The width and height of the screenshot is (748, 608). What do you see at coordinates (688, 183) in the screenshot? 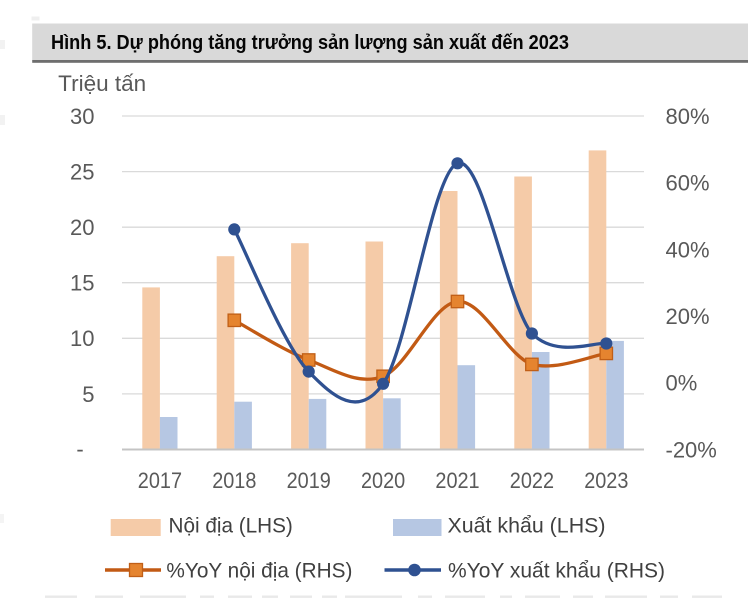
I see `svg-text: 60%` at bounding box center [688, 183].